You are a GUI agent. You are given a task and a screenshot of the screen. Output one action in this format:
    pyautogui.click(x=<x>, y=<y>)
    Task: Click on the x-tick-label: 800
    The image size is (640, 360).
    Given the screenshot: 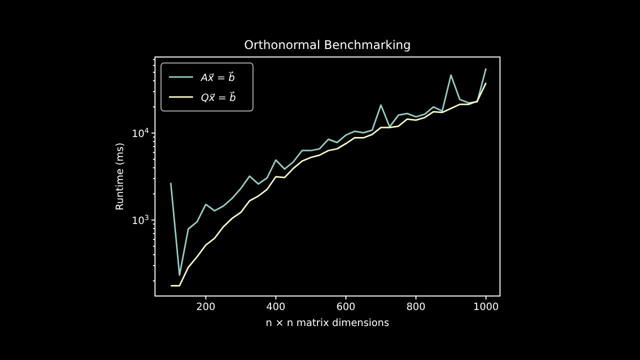 What is the action you would take?
    pyautogui.click(x=416, y=307)
    